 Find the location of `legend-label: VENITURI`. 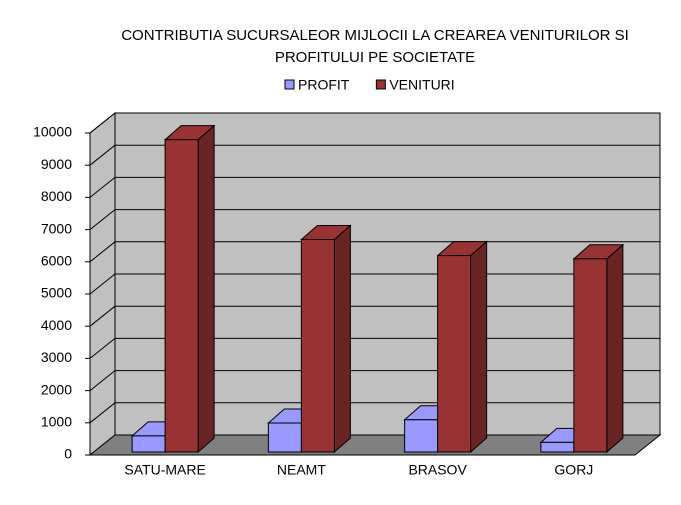

legend-label: VENITURI is located at coordinates (421, 85).